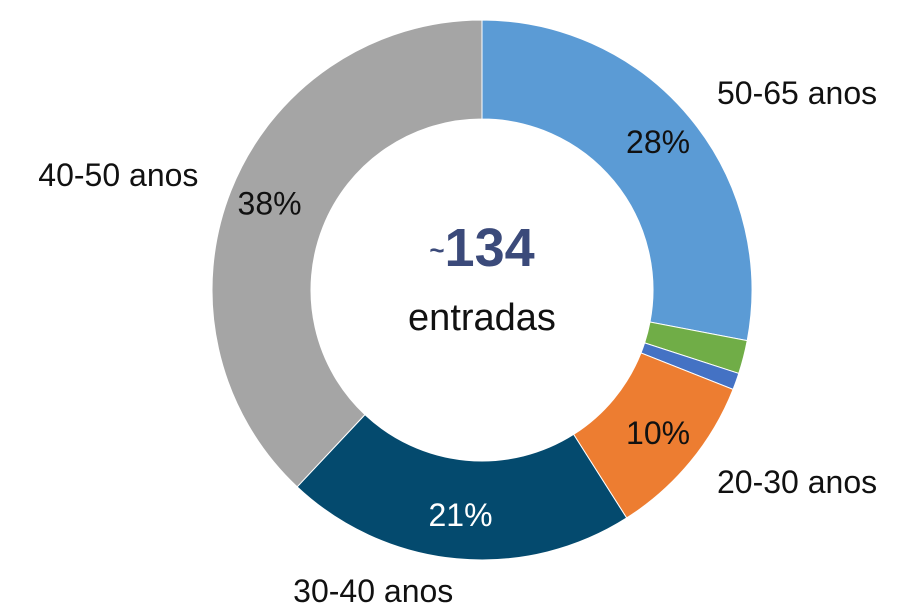 Image resolution: width=912 pixels, height=606 pixels. I want to click on value-label: 28%, so click(658, 142).